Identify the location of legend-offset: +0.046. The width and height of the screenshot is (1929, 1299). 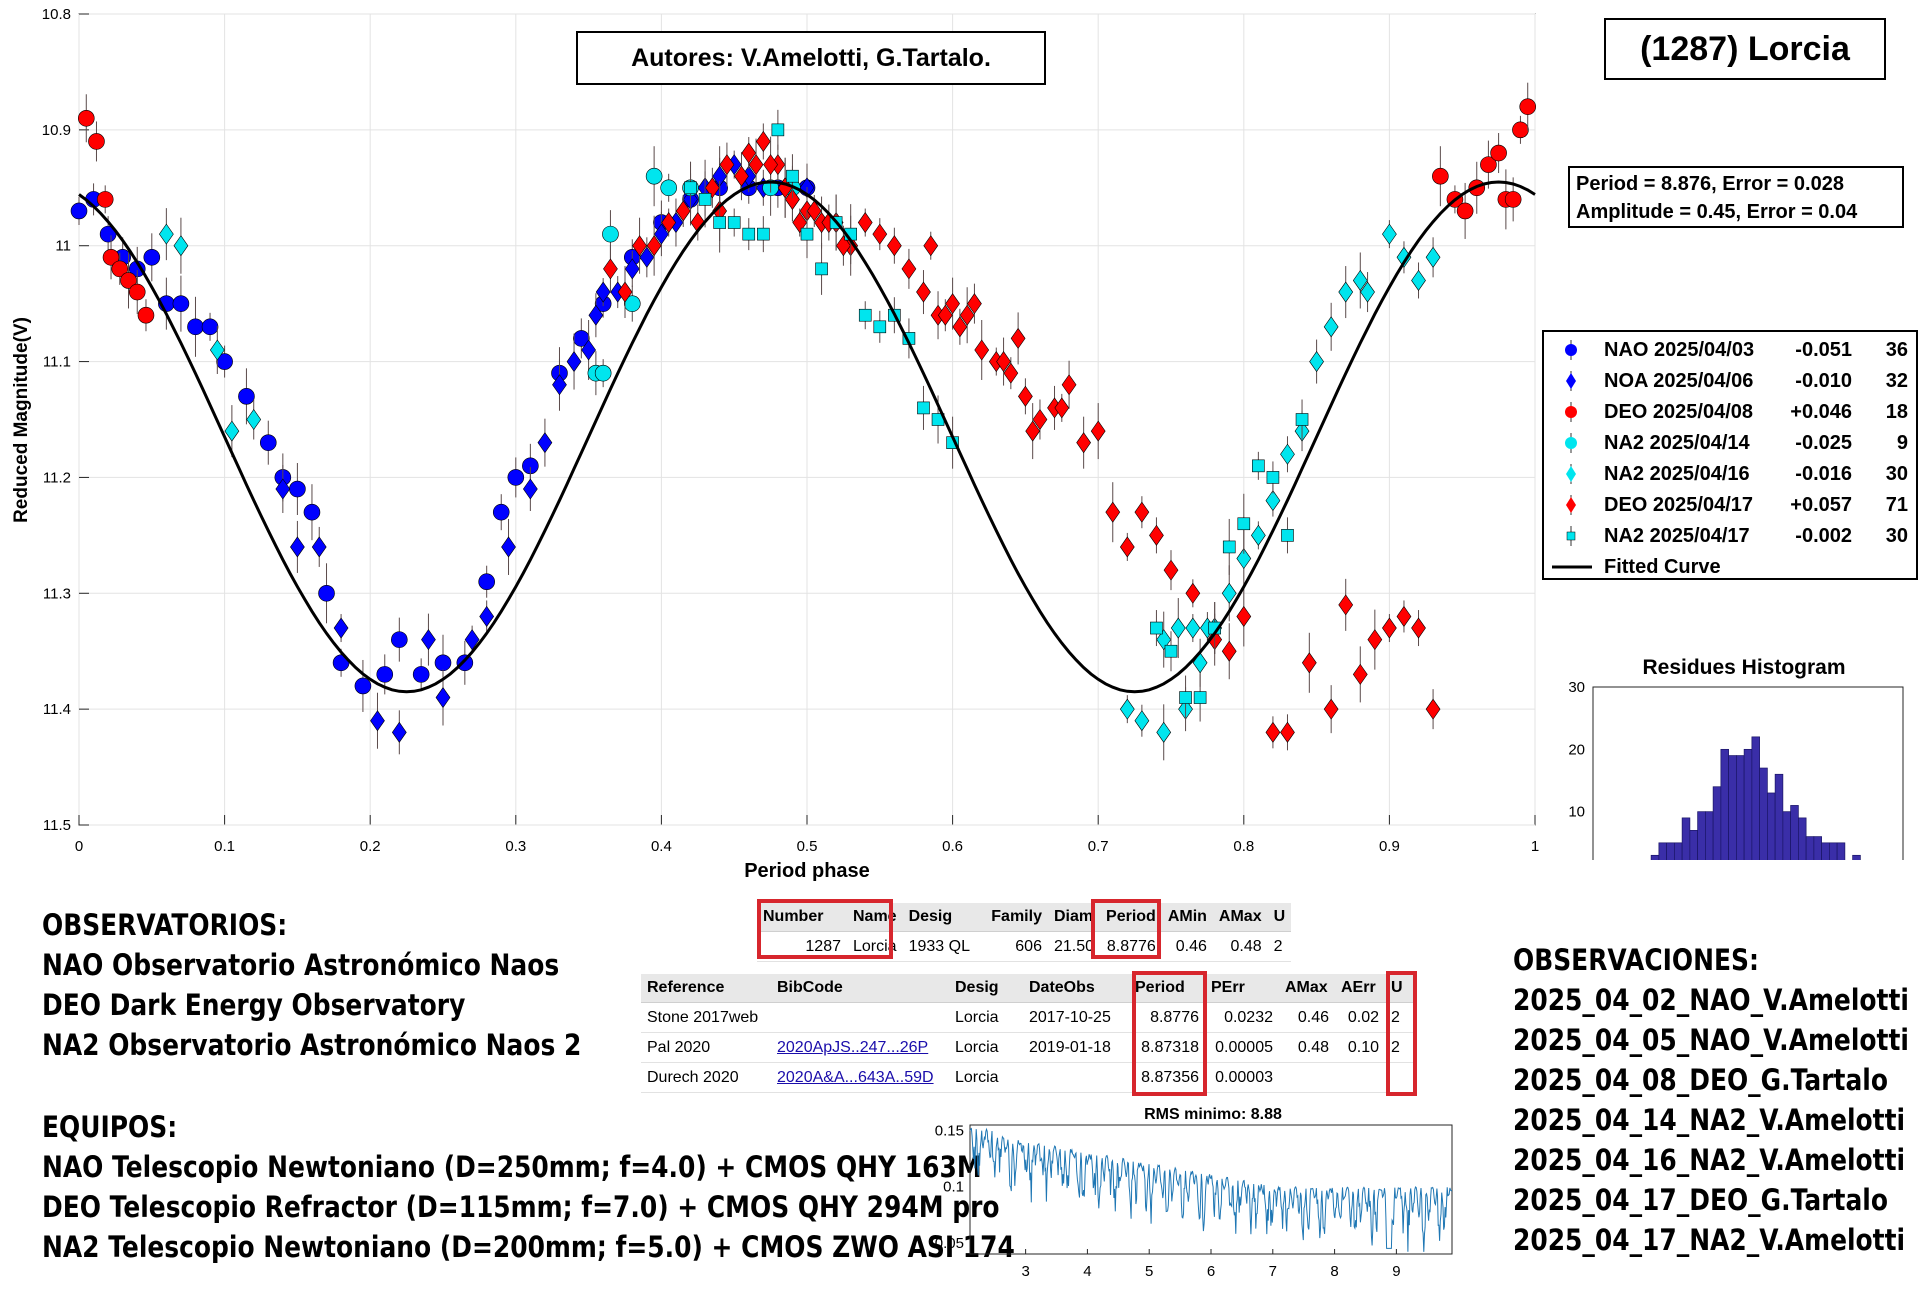
(1821, 412).